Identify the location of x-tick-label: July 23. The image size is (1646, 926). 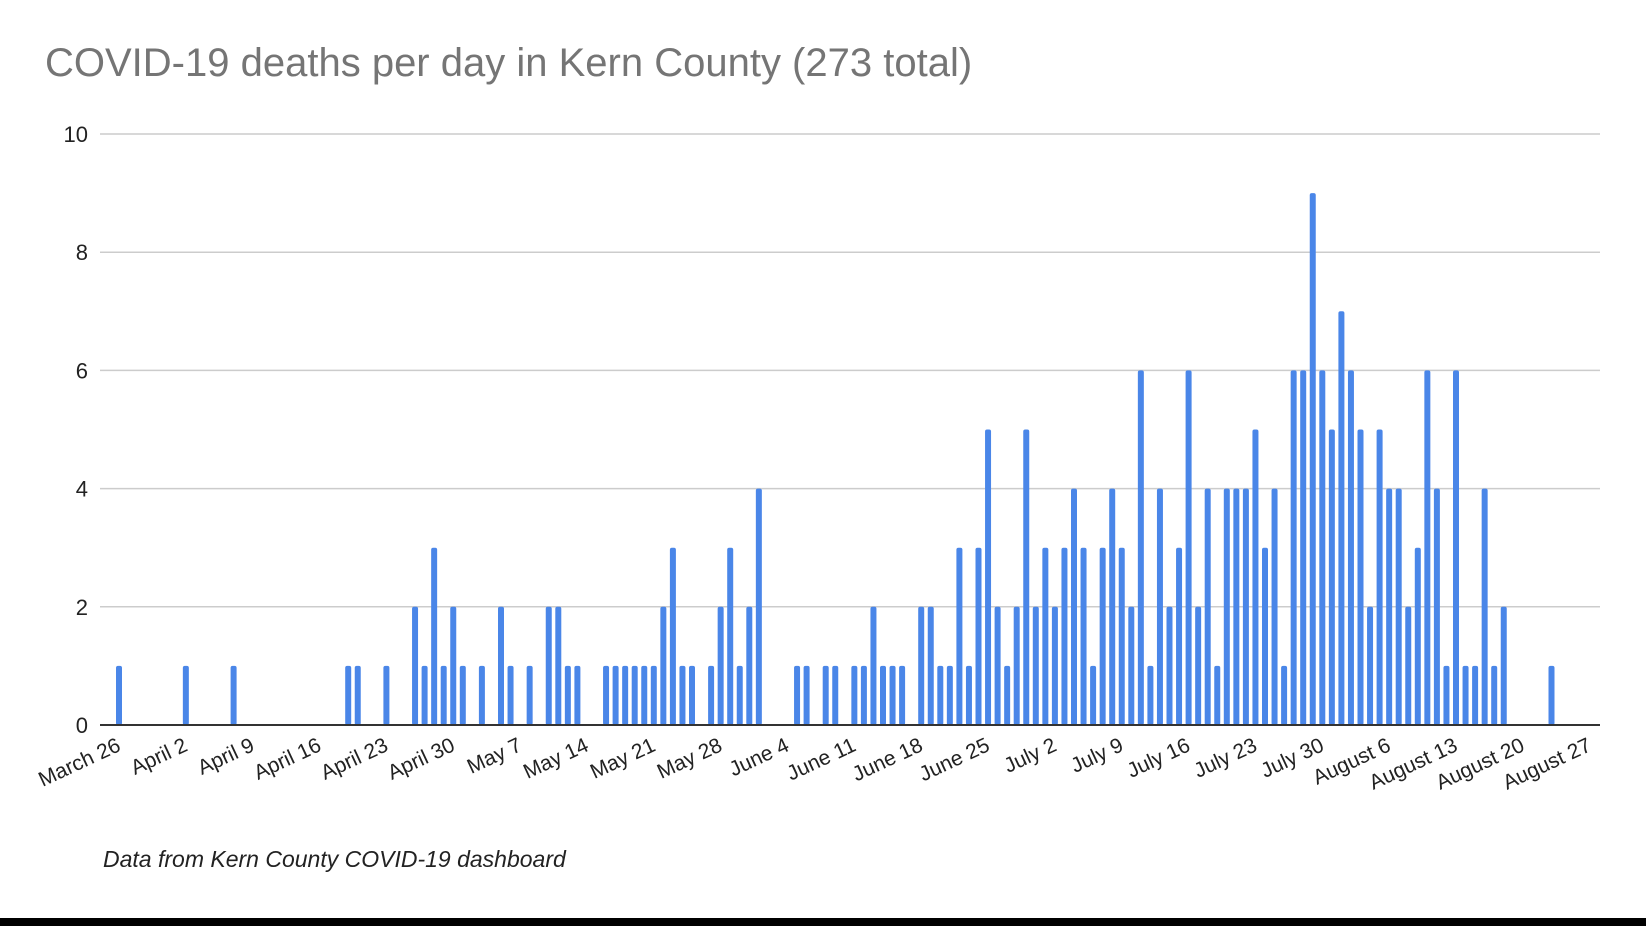
(1226, 758).